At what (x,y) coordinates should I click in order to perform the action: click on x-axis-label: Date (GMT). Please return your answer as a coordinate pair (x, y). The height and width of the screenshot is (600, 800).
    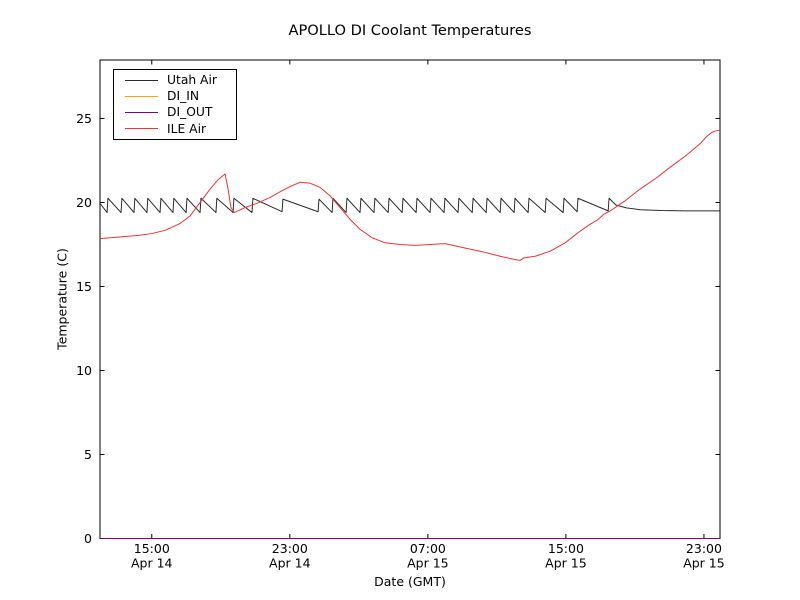
    Looking at the image, I should click on (410, 581).